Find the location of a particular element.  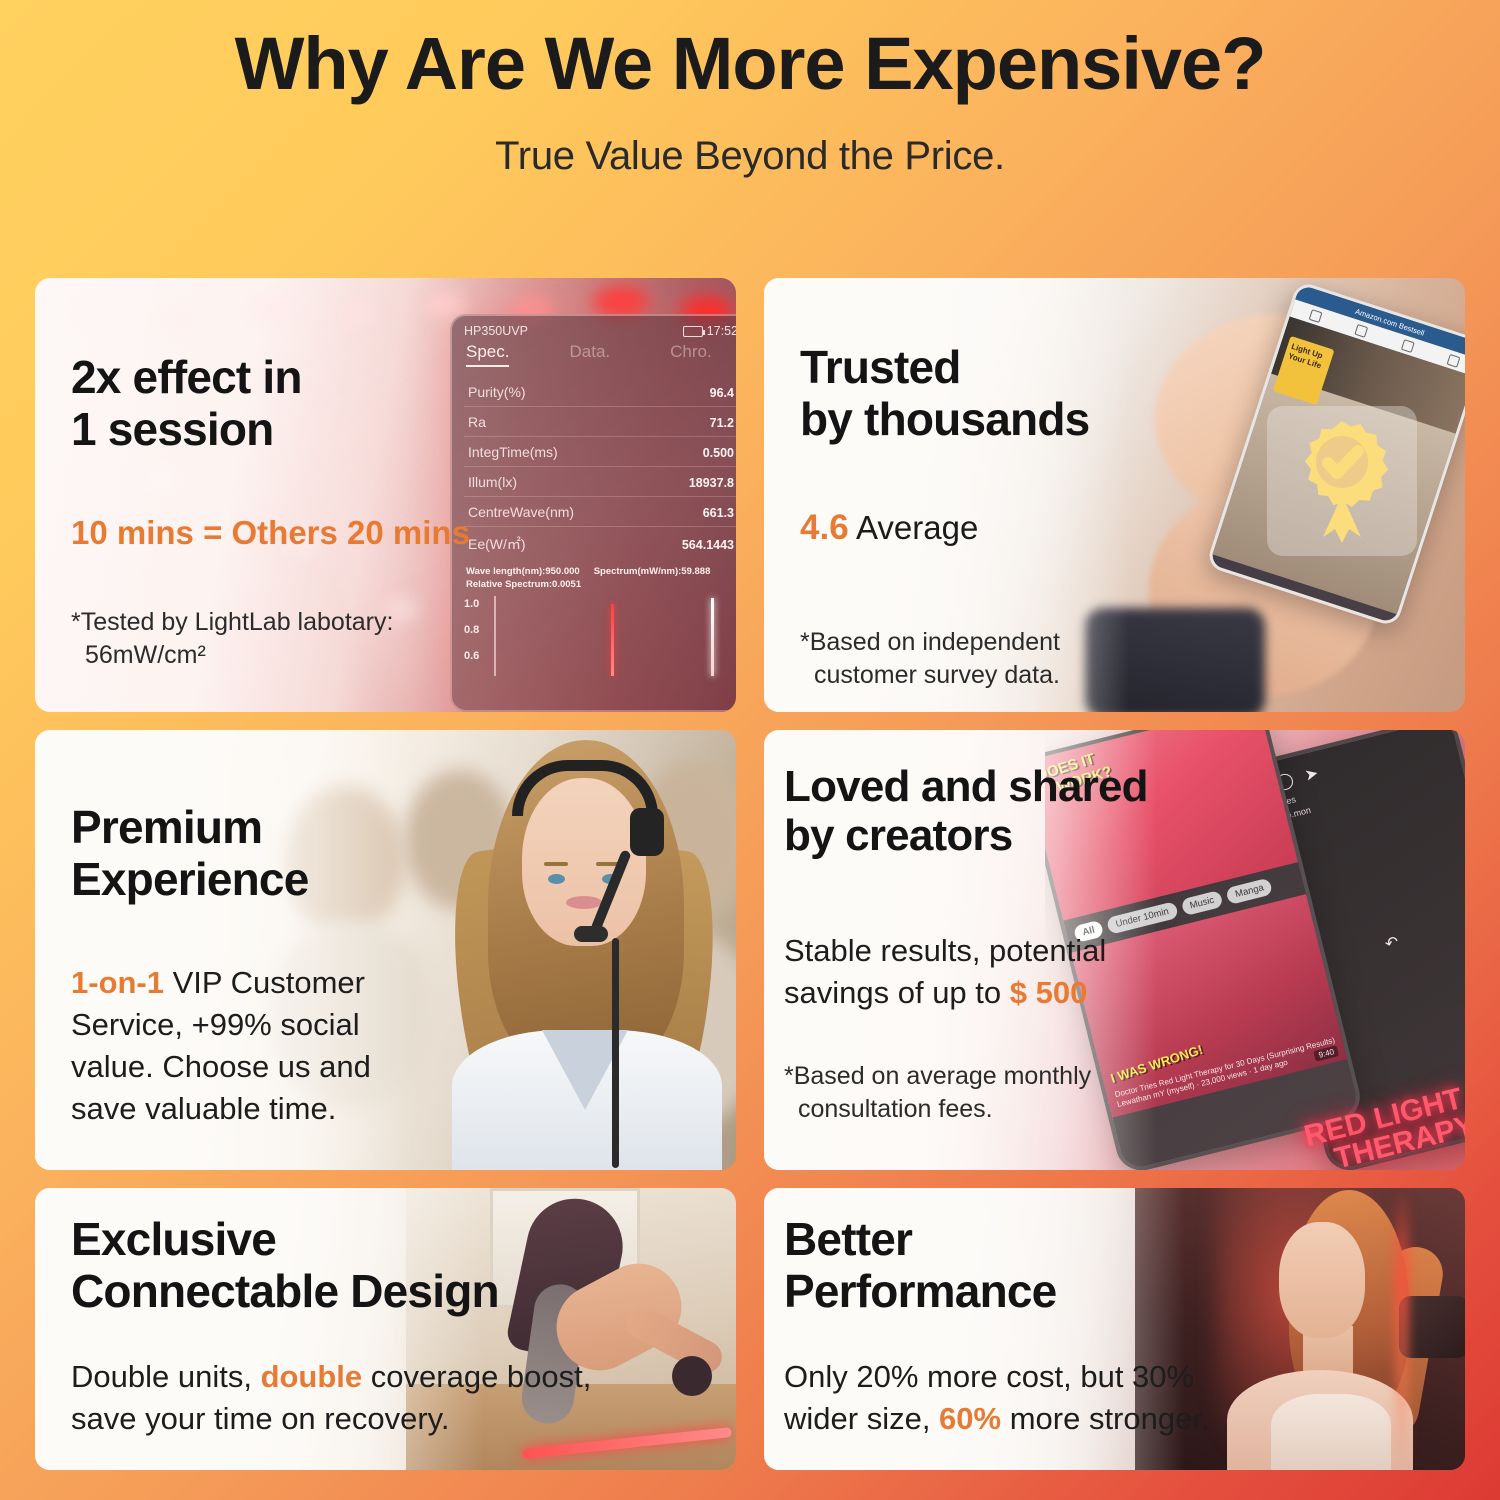

table-row: Illum(lx) 18937.8 is located at coordinates (600, 482).